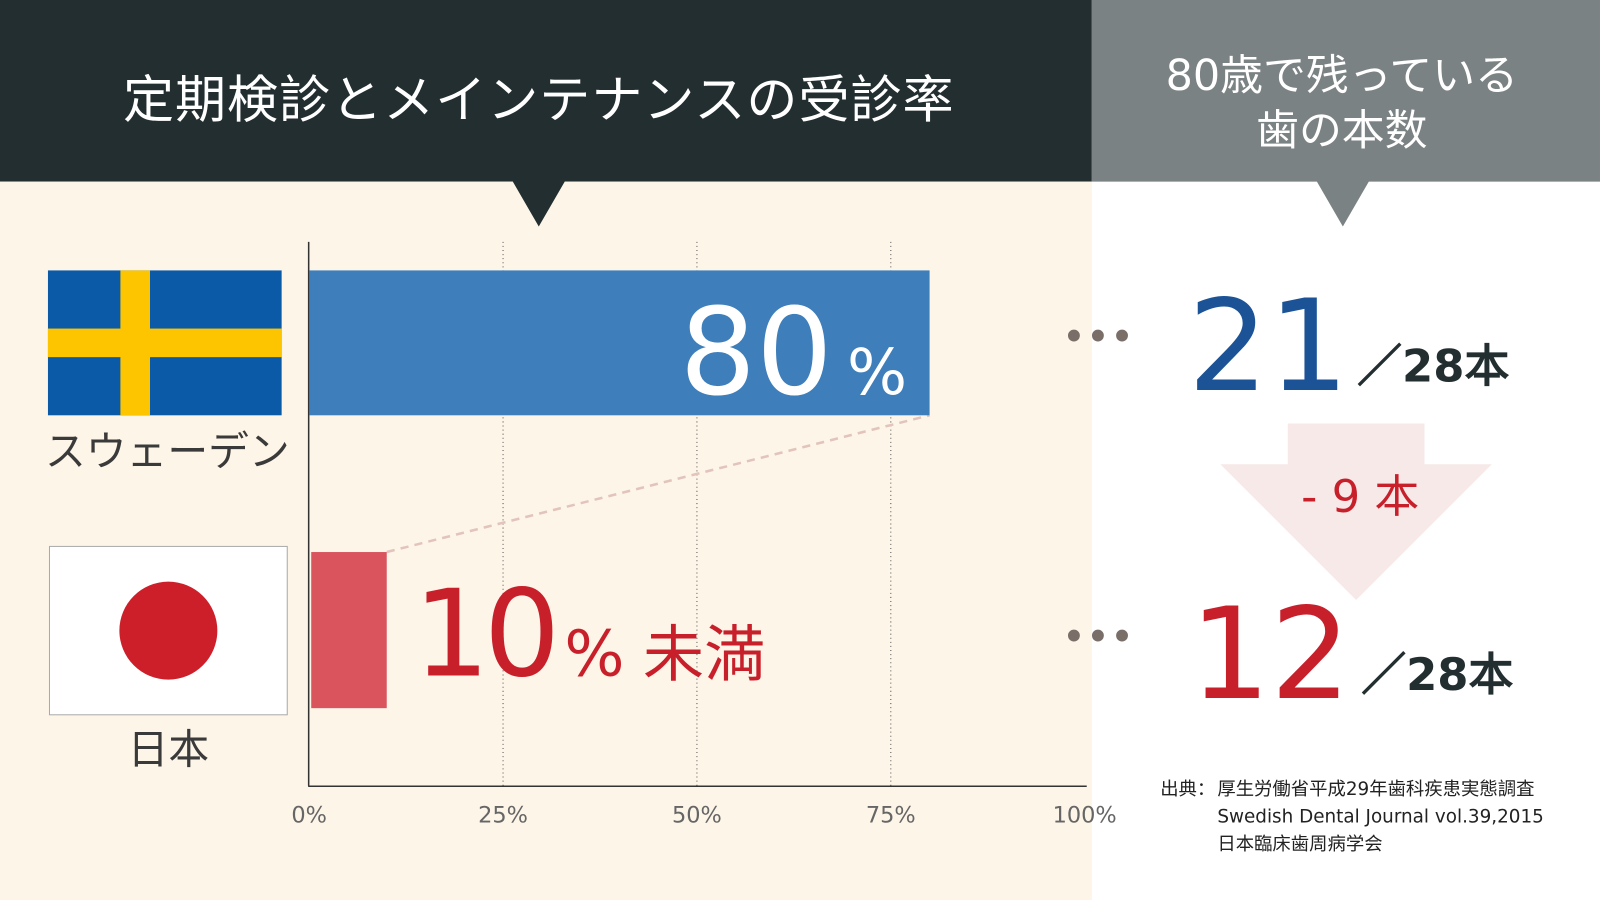 The height and width of the screenshot is (900, 1600). I want to click on down-arrow, so click(1356, 511).